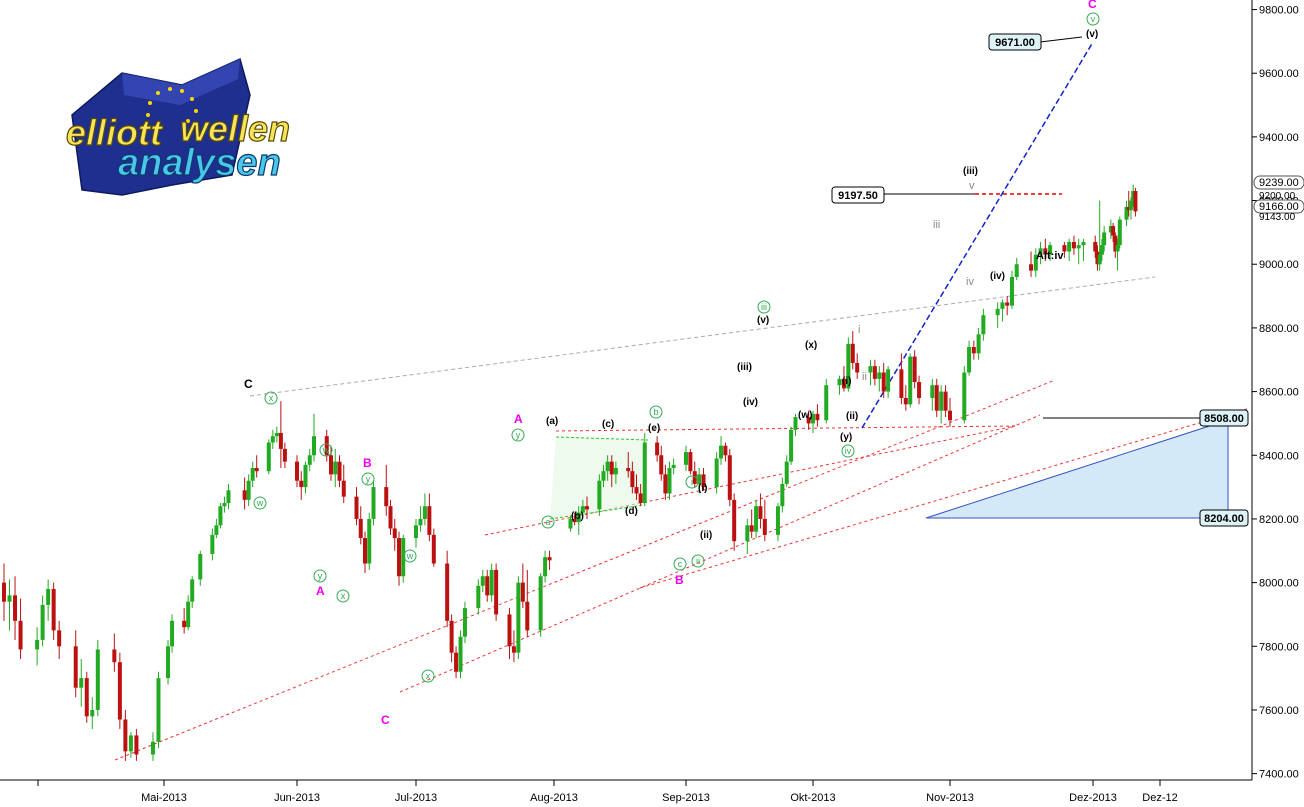 This screenshot has width=1304, height=807. I want to click on wave-label-paren-iii2: (iii), so click(970, 171).